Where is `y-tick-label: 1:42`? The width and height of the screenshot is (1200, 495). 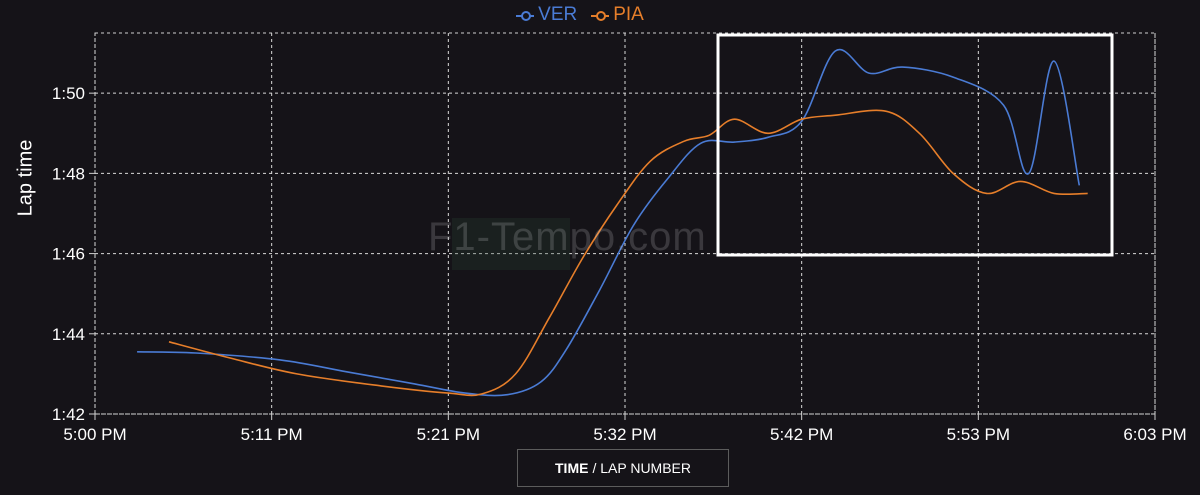
y-tick-label: 1:42 is located at coordinates (68, 414).